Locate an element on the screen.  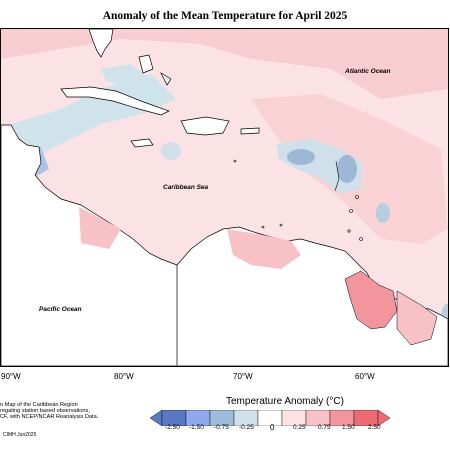
warm-anomaly-suriname is located at coordinates (417, 318).